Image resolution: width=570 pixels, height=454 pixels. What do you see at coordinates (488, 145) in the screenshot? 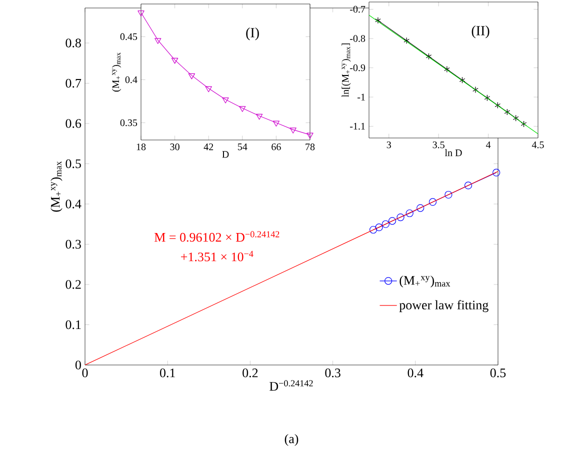
I see `x-tick-label: 4` at bounding box center [488, 145].